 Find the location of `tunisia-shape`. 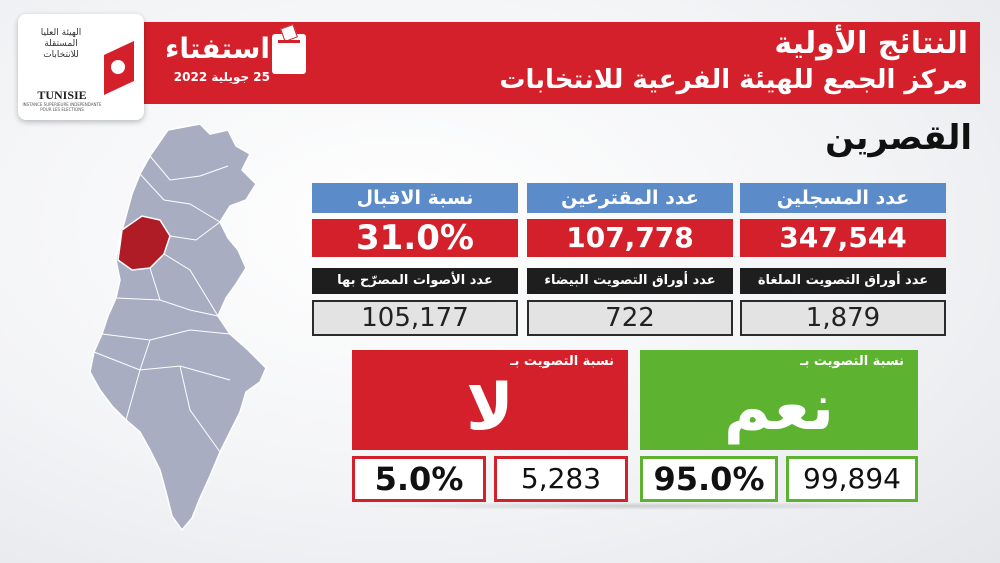

tunisia-shape is located at coordinates (178, 327).